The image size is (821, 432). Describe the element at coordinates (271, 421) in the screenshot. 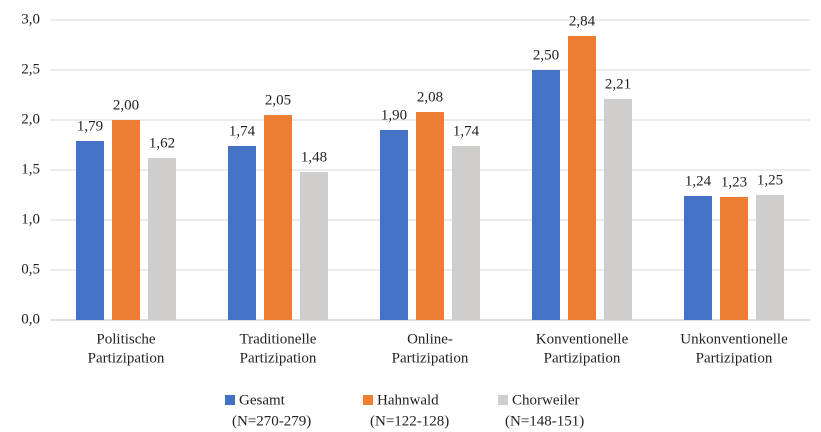

I see `legend-label: (N=270-279)` at that location.